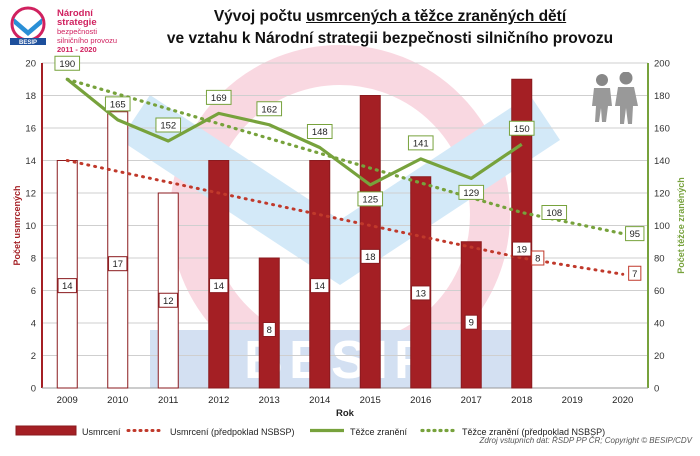  I want to click on tezce-zraneni-data-label: 190, so click(67, 64).